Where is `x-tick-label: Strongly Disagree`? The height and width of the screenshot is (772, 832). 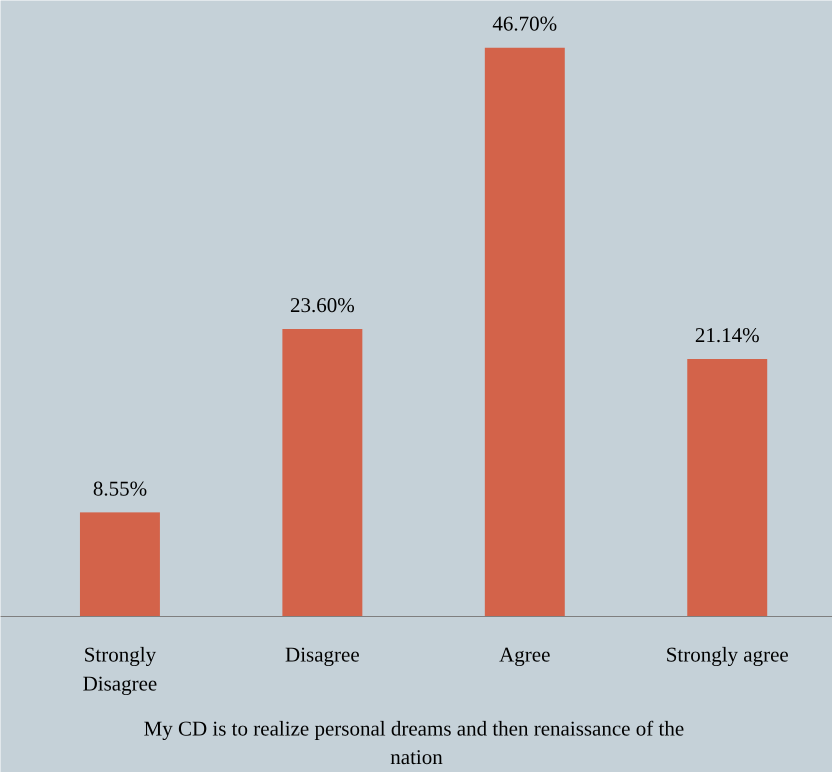 x-tick-label: Strongly Disagree is located at coordinates (120, 669).